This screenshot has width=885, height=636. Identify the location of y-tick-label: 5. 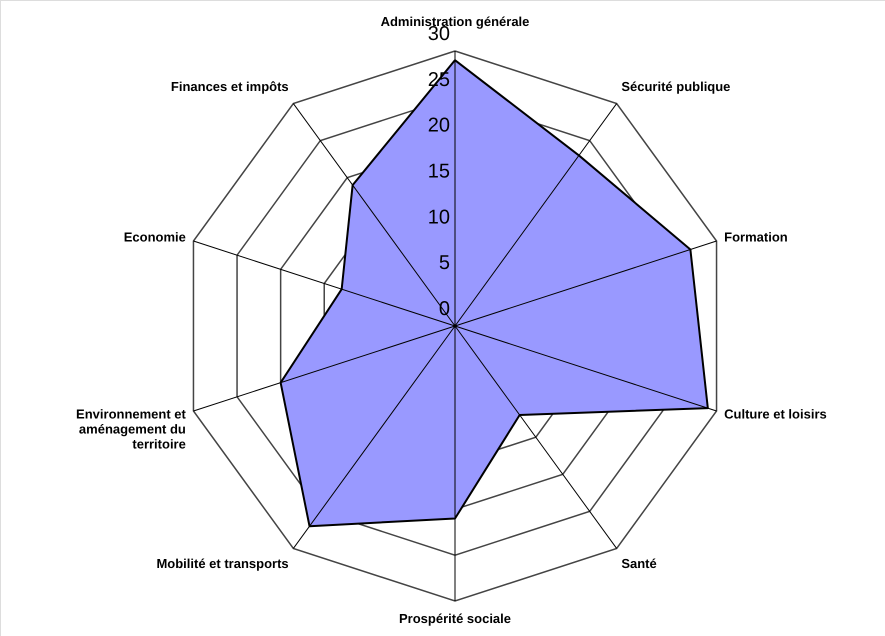
(444, 263).